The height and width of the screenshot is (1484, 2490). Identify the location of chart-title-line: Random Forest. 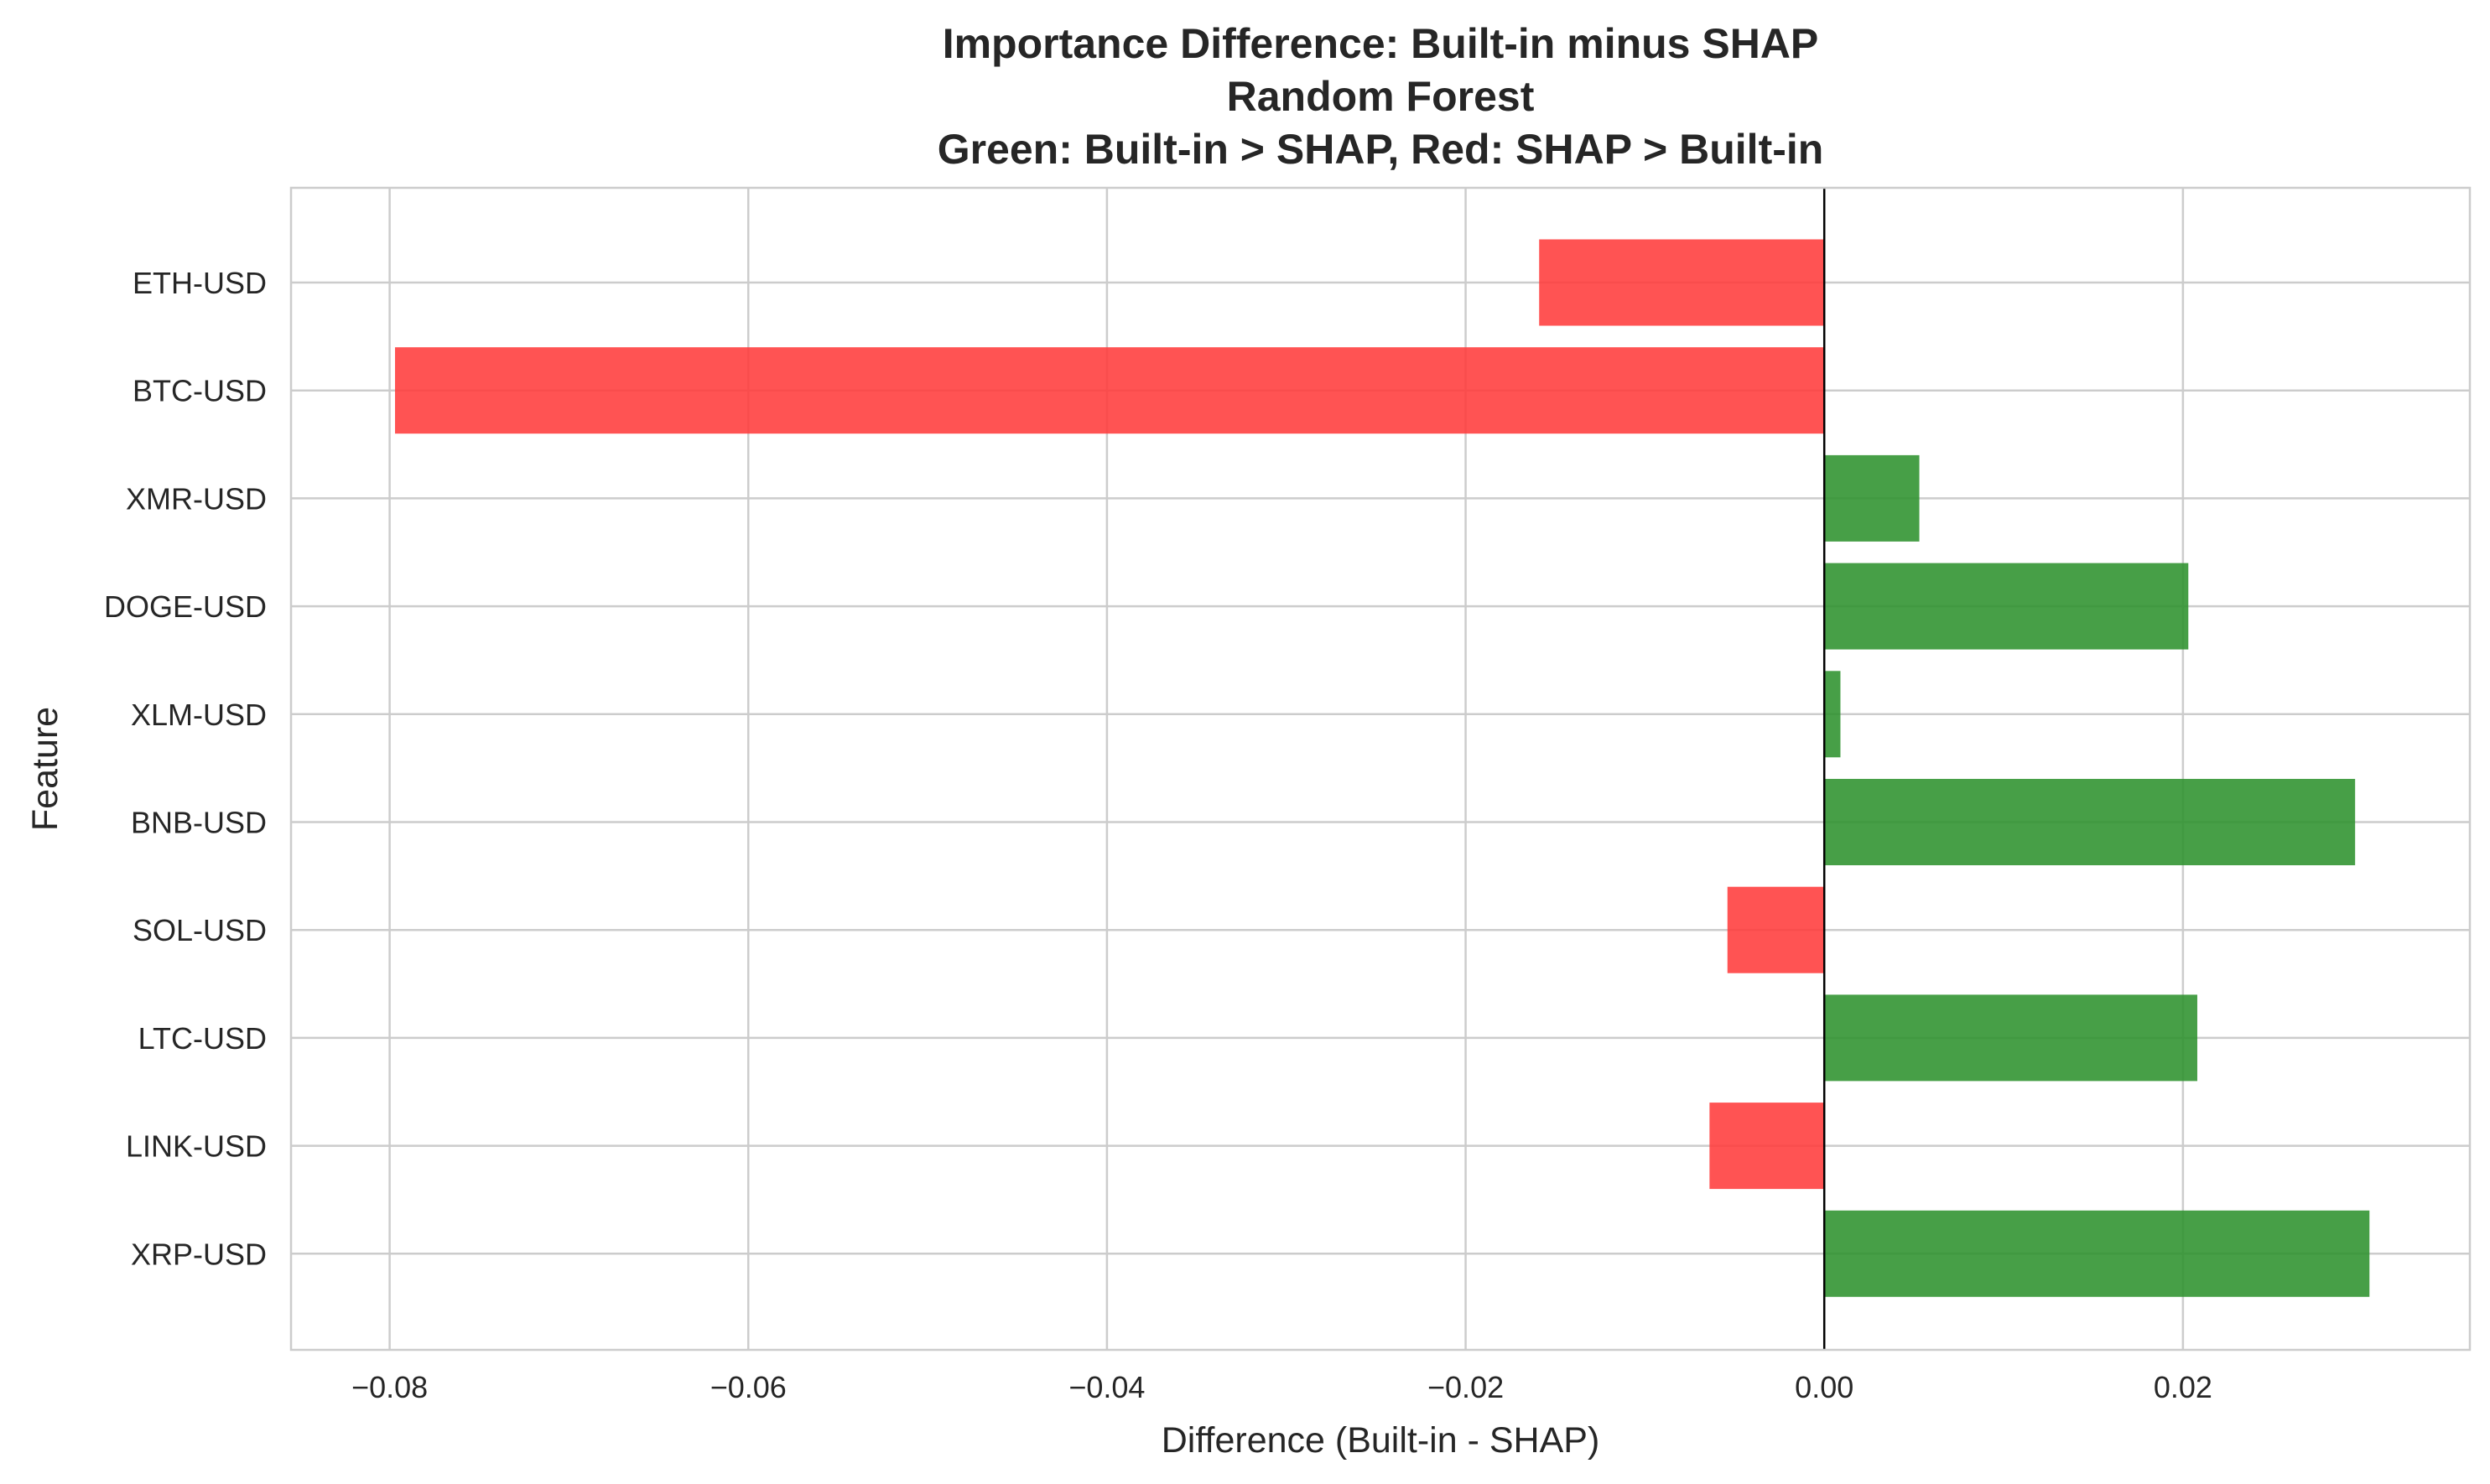
(1381, 96).